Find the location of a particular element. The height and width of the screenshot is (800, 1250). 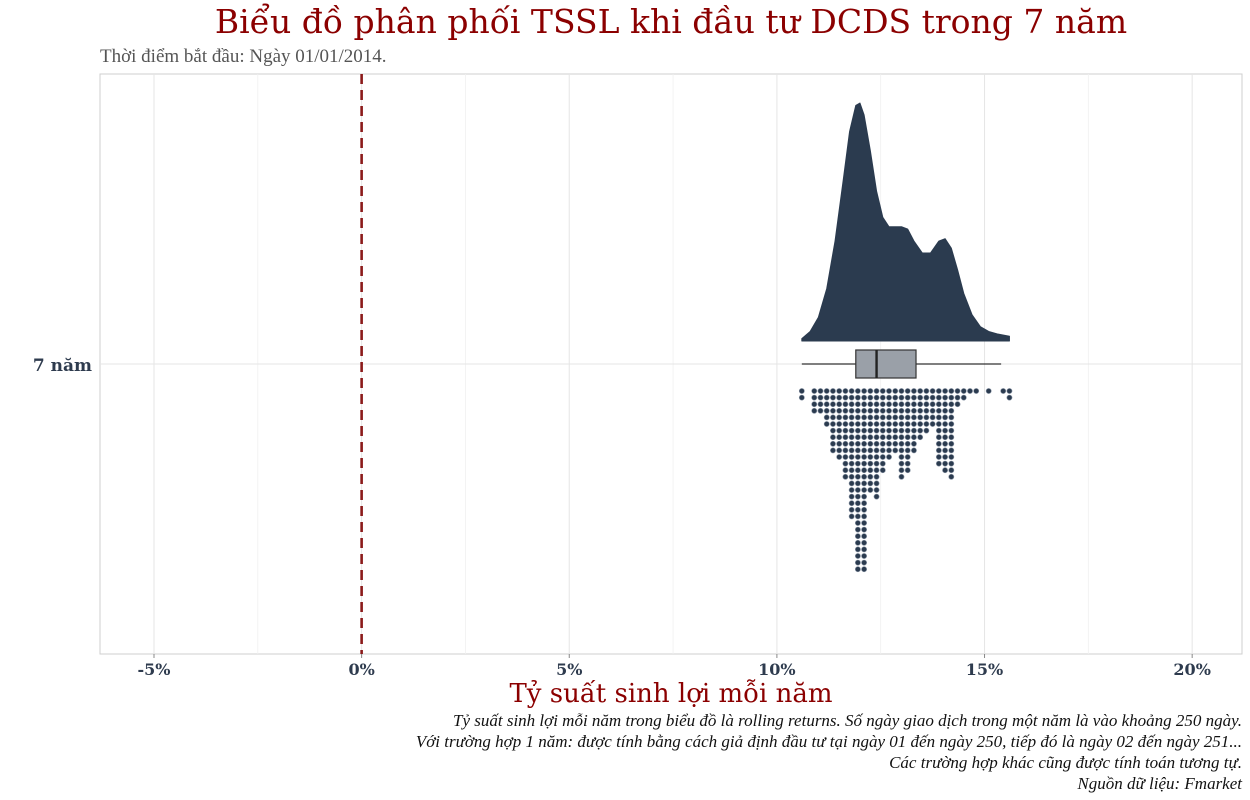

caption-line: Nguồn dữ liệu: Fmarket is located at coordinates (1159, 783).